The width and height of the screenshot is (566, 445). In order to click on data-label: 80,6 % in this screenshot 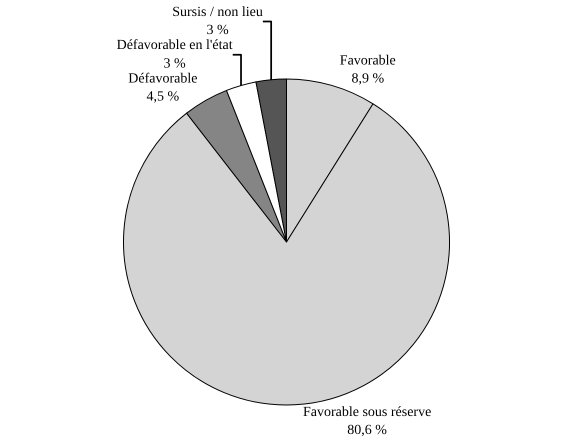, I will do `click(367, 430)`.